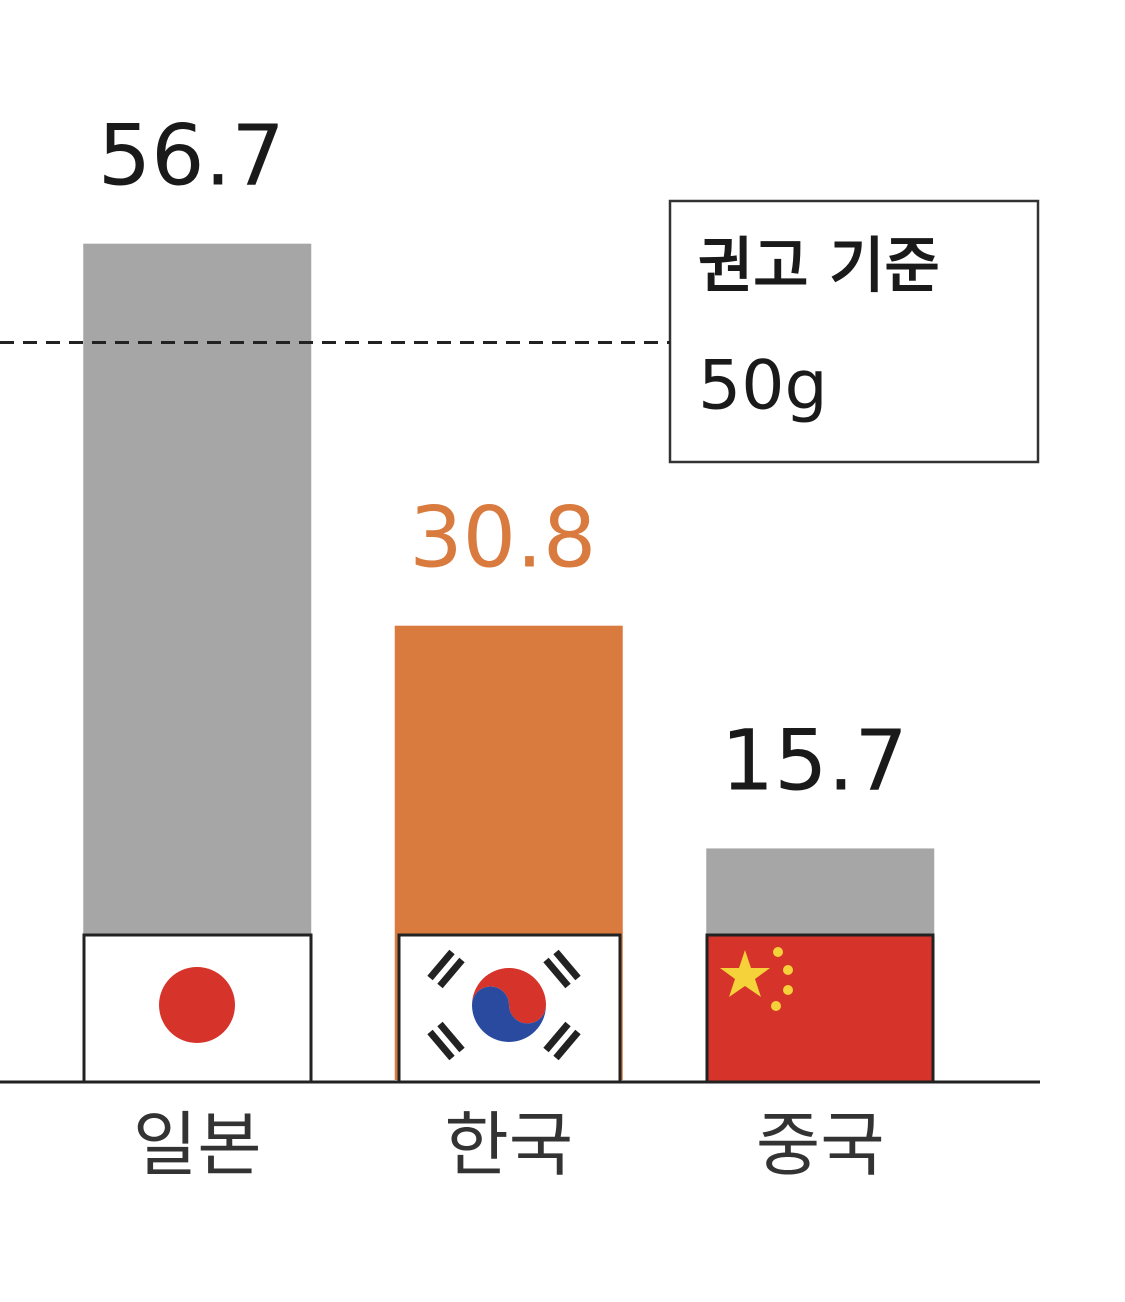  What do you see at coordinates (820, 1145) in the screenshot?
I see `x-tick-label: 중국` at bounding box center [820, 1145].